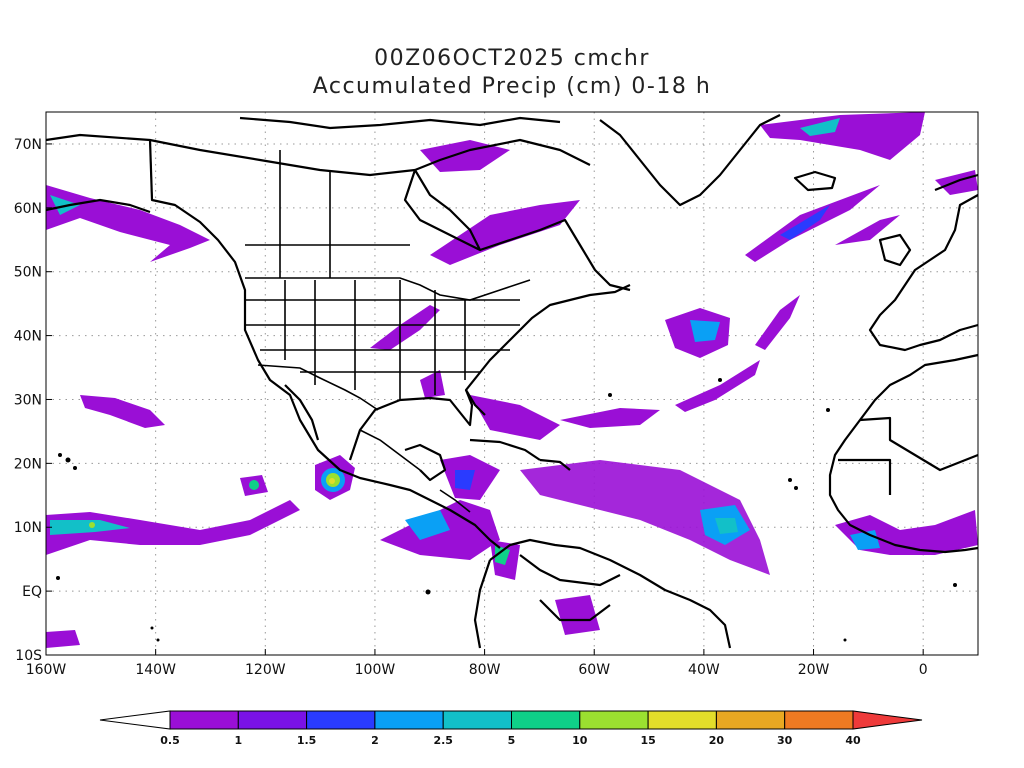  I want to click on coastline-iceland, so click(815, 181).